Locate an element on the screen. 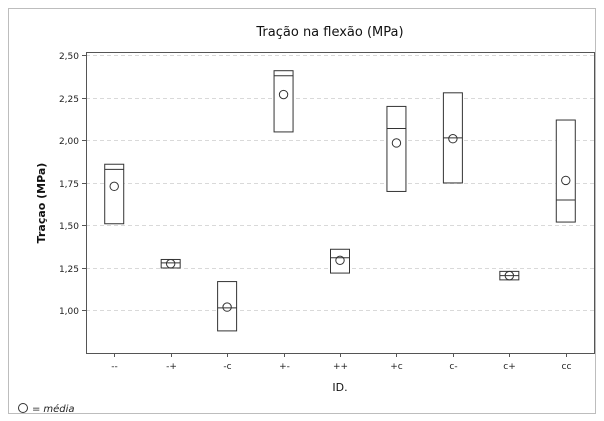 Image resolution: width=604 pixels, height=421 pixels. mean-symbol-icon is located at coordinates (23, 408).